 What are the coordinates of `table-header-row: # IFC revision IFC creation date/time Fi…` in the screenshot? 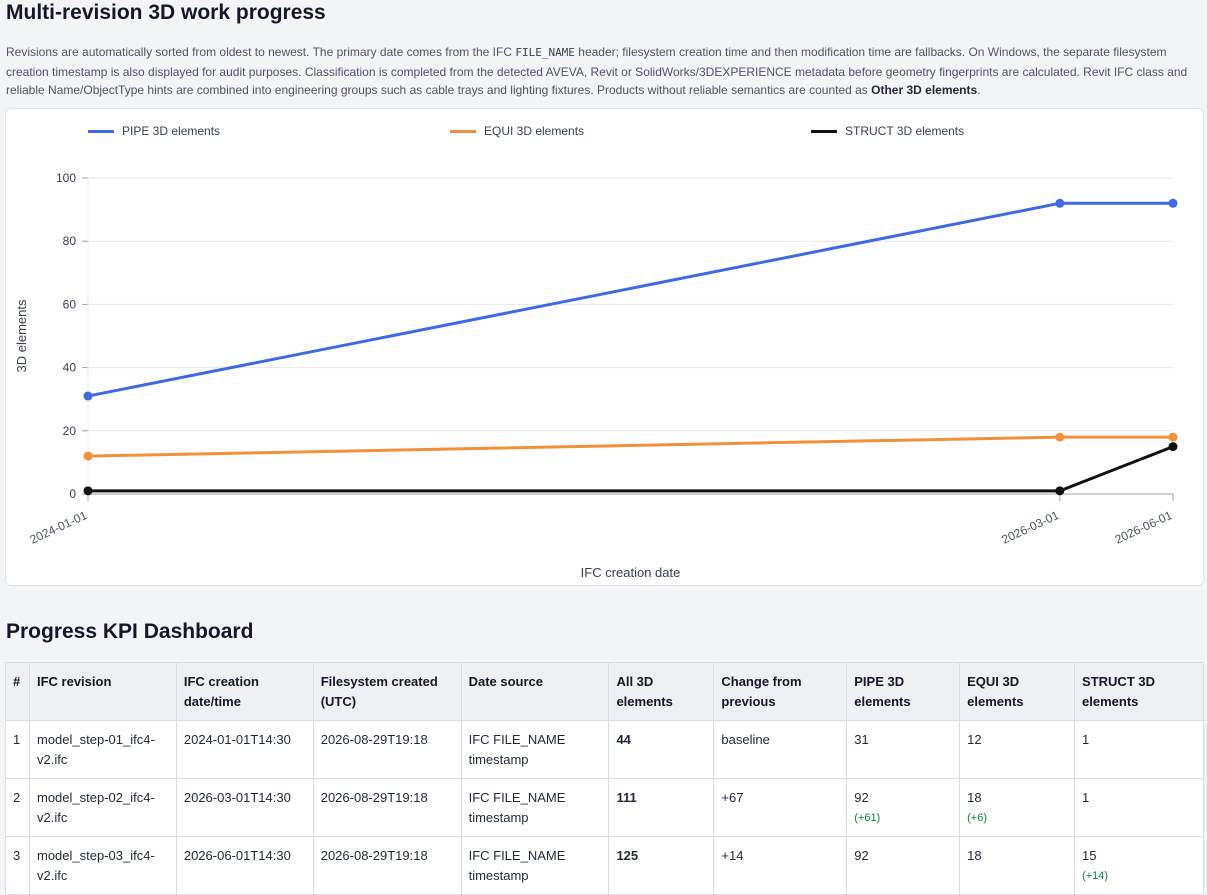 It's located at (604, 691).